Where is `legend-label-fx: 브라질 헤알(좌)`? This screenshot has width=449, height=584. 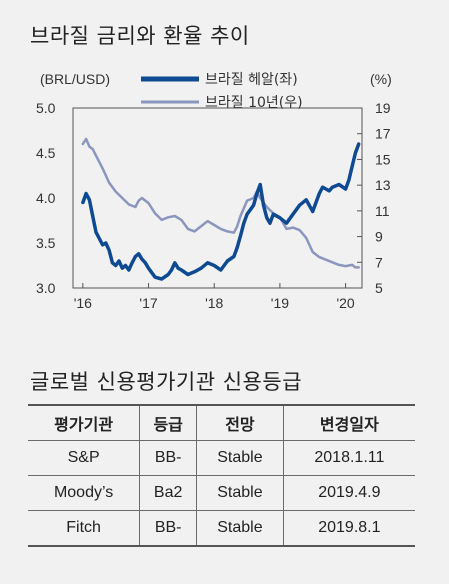 legend-label-fx: 브라질 헤알(좌) is located at coordinates (251, 80).